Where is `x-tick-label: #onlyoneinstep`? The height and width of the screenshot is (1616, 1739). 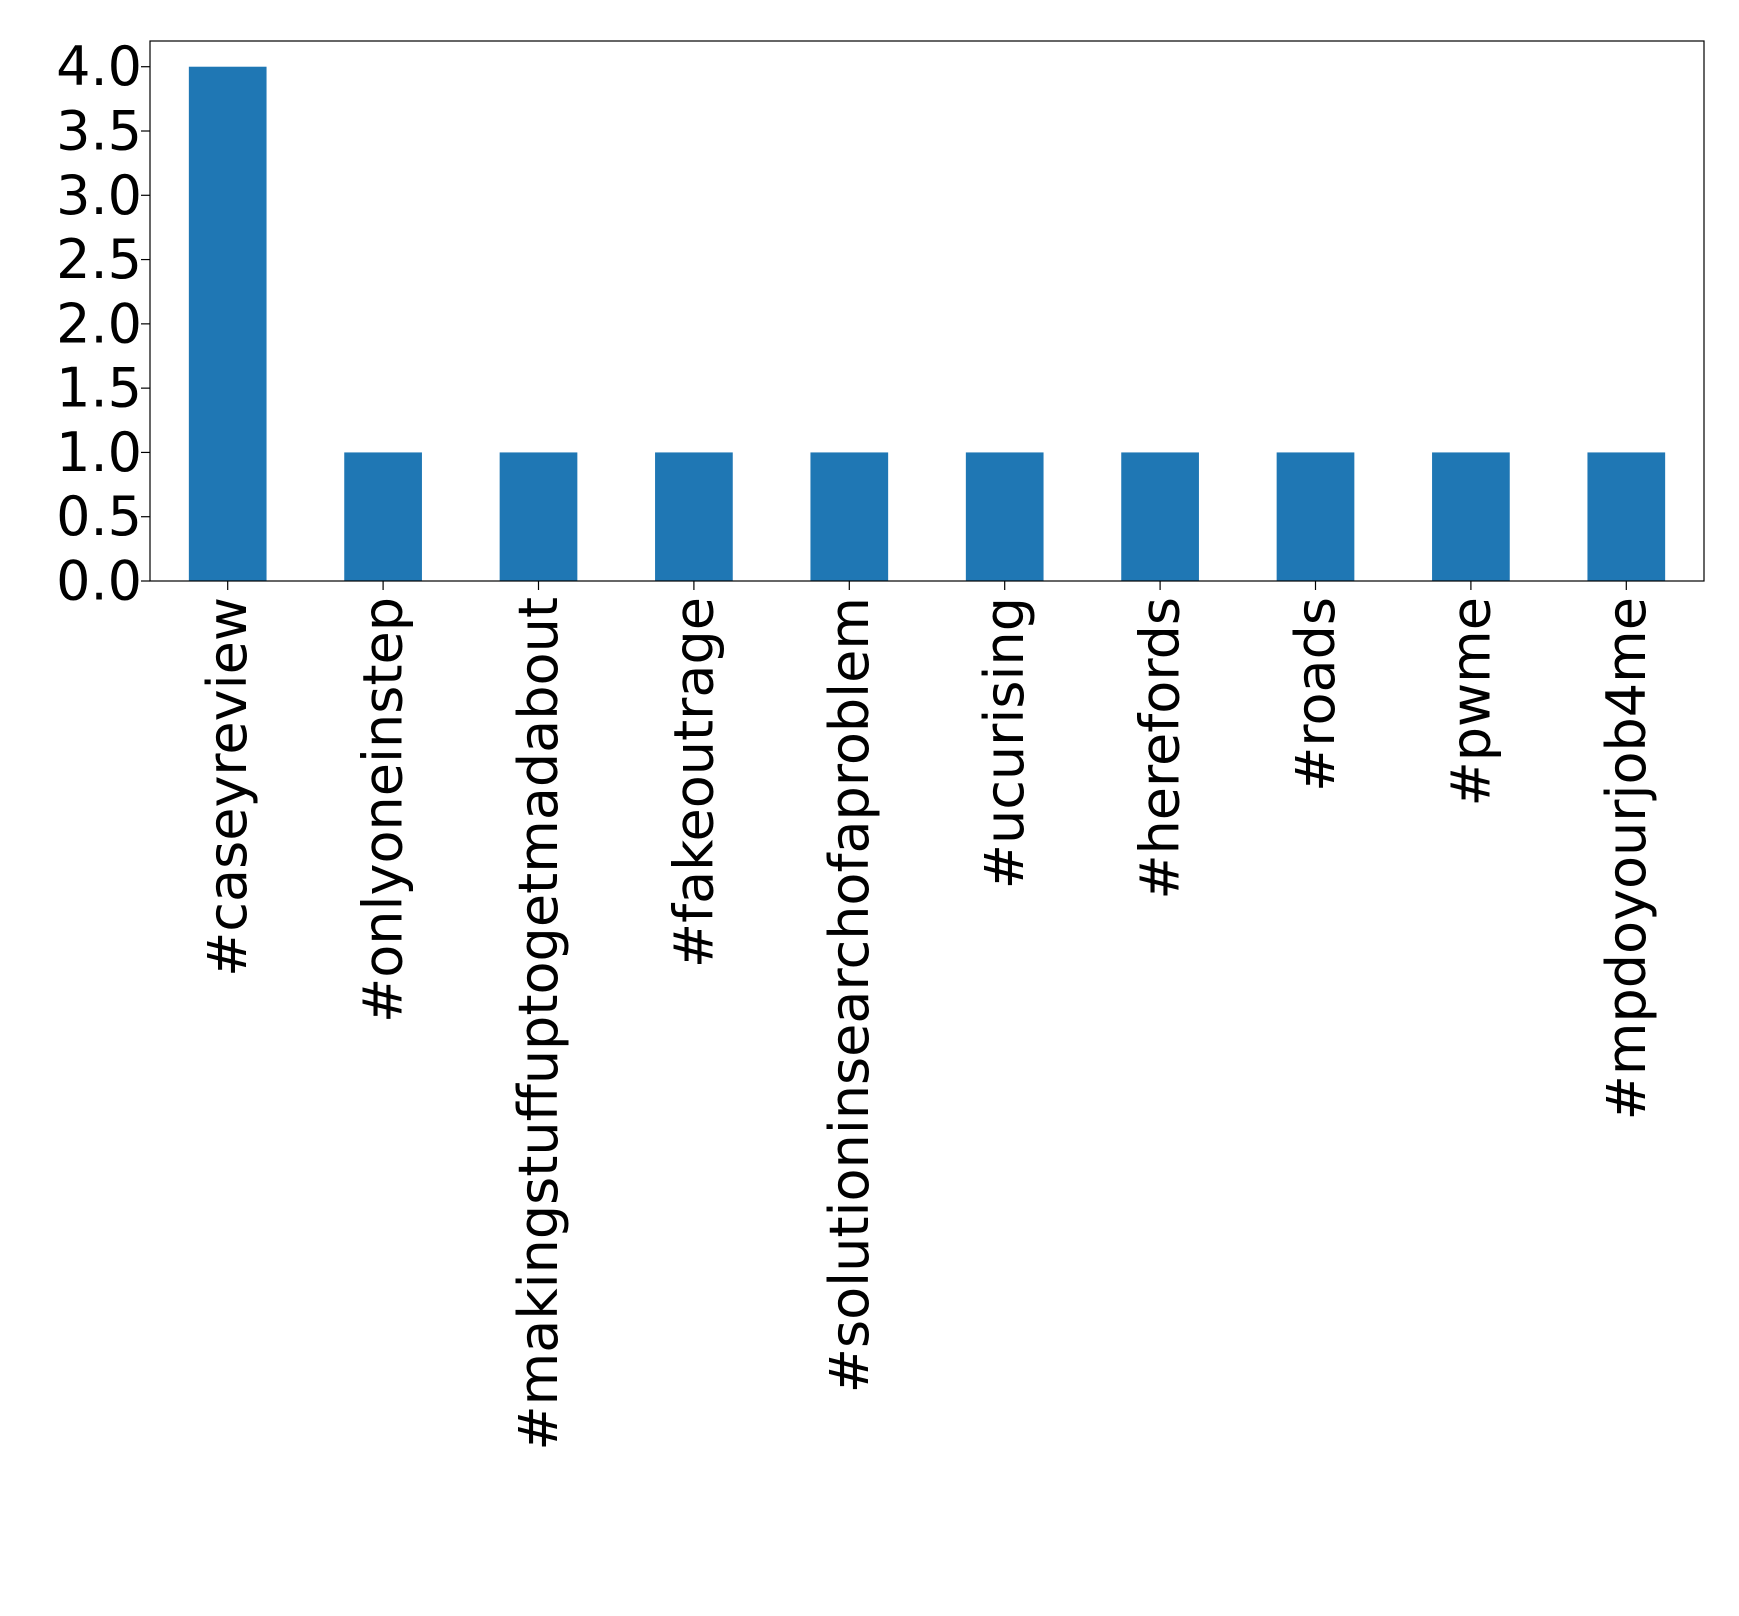 x-tick-label: #onlyoneinstep is located at coordinates (383, 810).